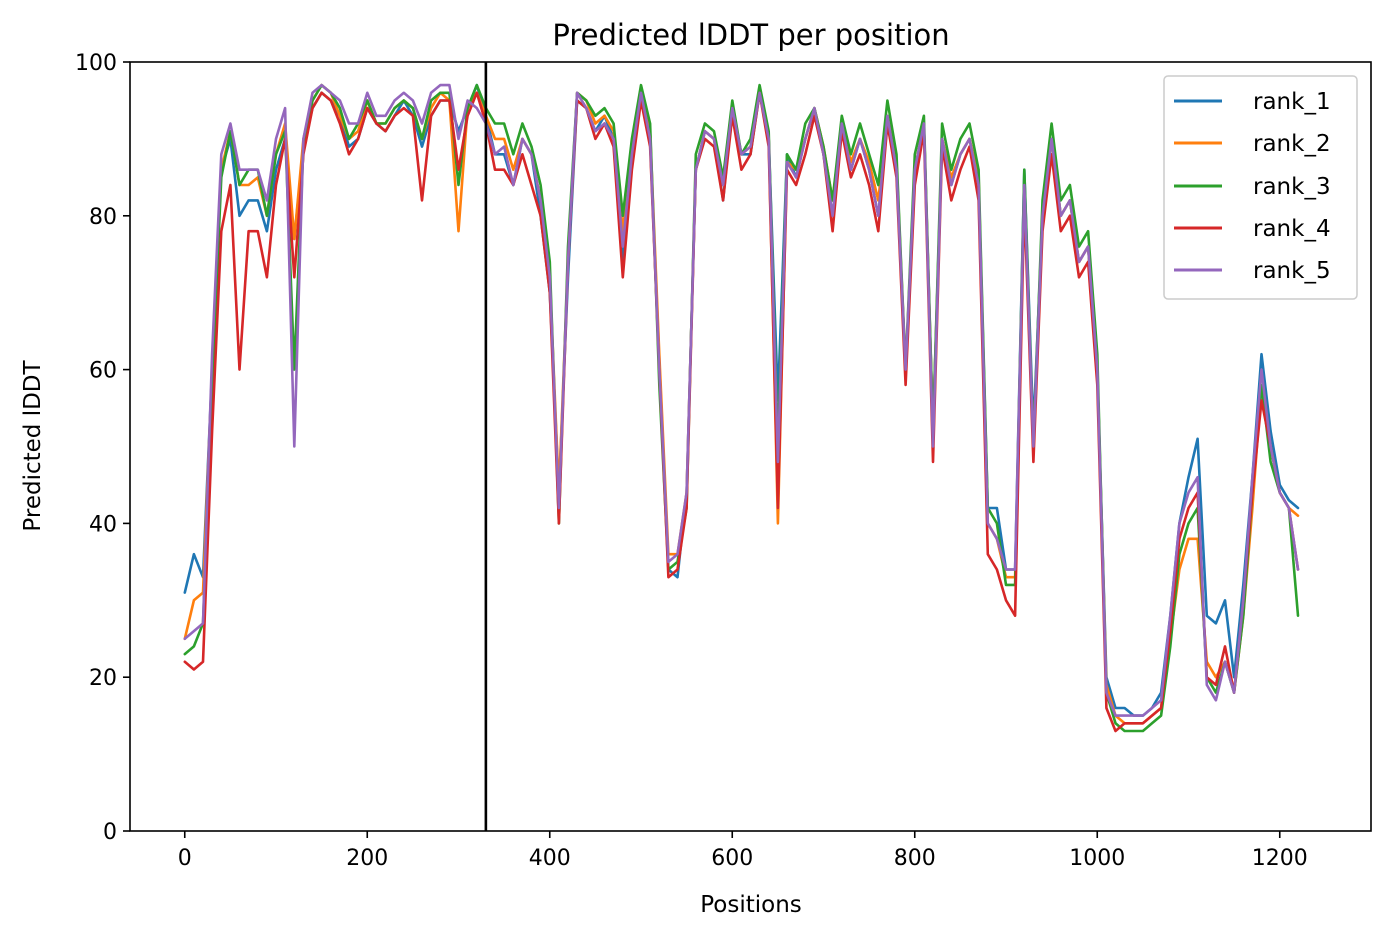 Image resolution: width=1391 pixels, height=944 pixels. Describe the element at coordinates (103, 678) in the screenshot. I see `y-tick-label: 20` at that location.